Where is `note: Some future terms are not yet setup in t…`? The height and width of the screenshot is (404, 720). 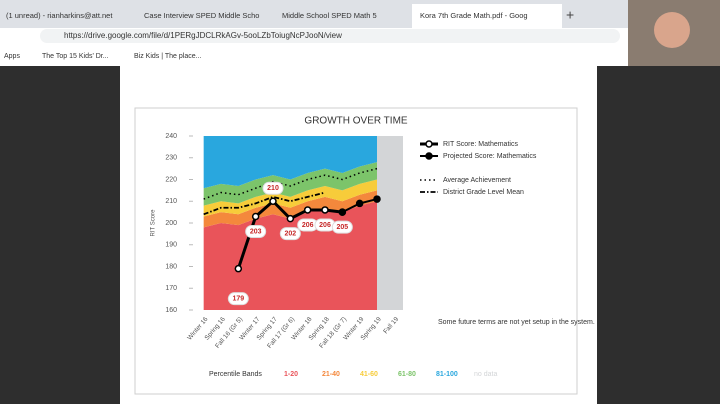 note: Some future terms are not yet setup in t… is located at coordinates (516, 322).